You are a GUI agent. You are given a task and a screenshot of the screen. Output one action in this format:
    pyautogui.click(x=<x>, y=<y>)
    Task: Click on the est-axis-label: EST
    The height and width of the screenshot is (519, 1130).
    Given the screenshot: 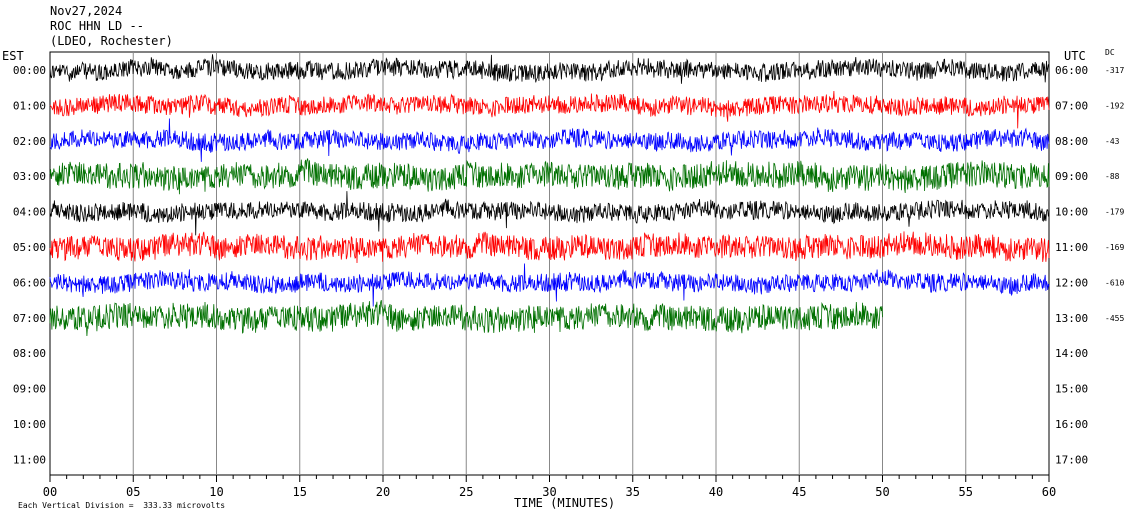 What is the action you would take?
    pyautogui.click(x=13, y=56)
    